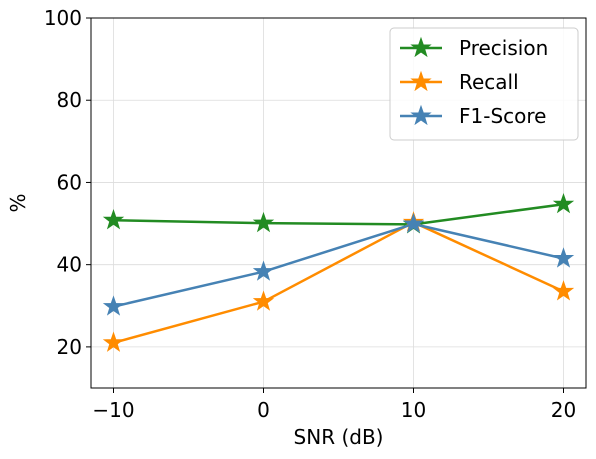  What do you see at coordinates (69, 265) in the screenshot?
I see `y-tick-label: 40` at bounding box center [69, 265].